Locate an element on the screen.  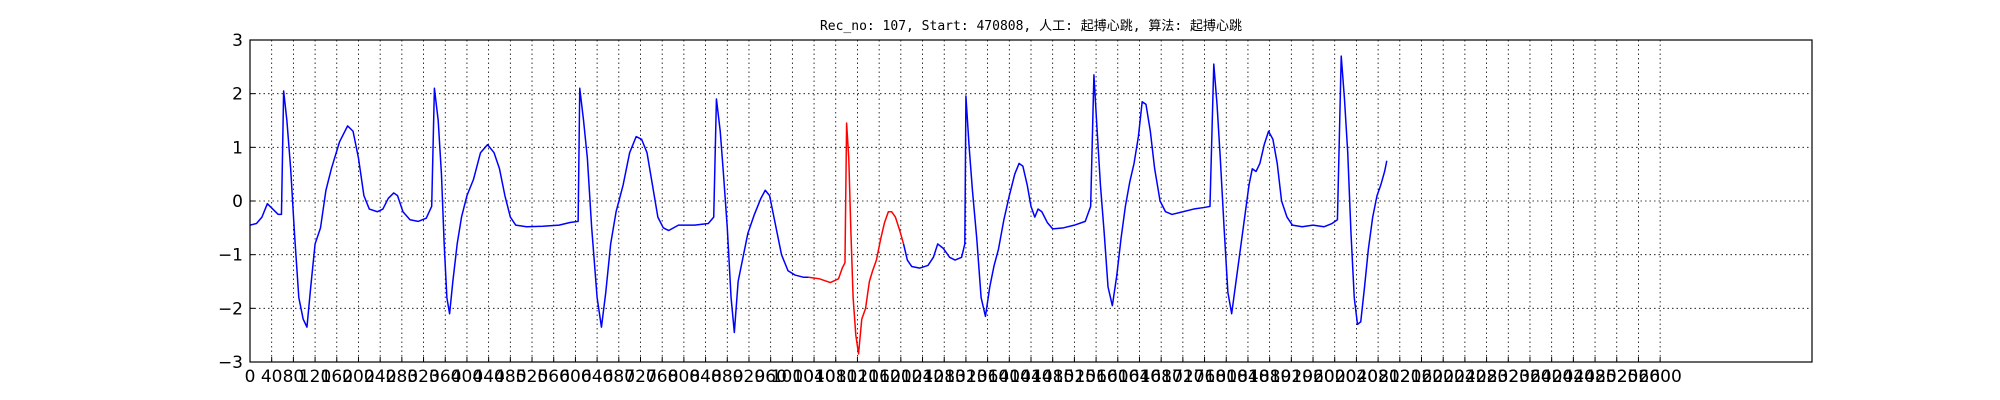
x-tick-label: 1200 is located at coordinates (900, 377).